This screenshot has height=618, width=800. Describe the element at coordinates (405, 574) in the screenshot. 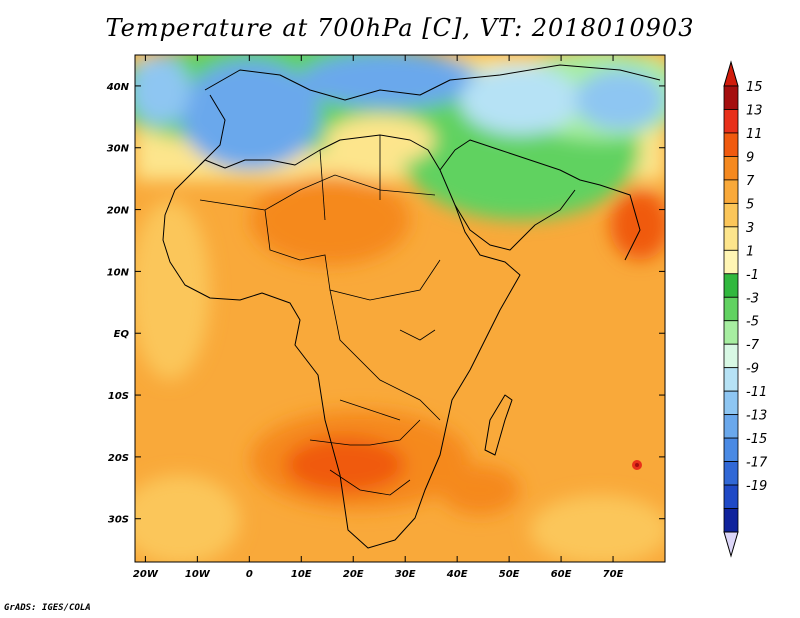

I see `lon-tick-label: 30E` at that location.